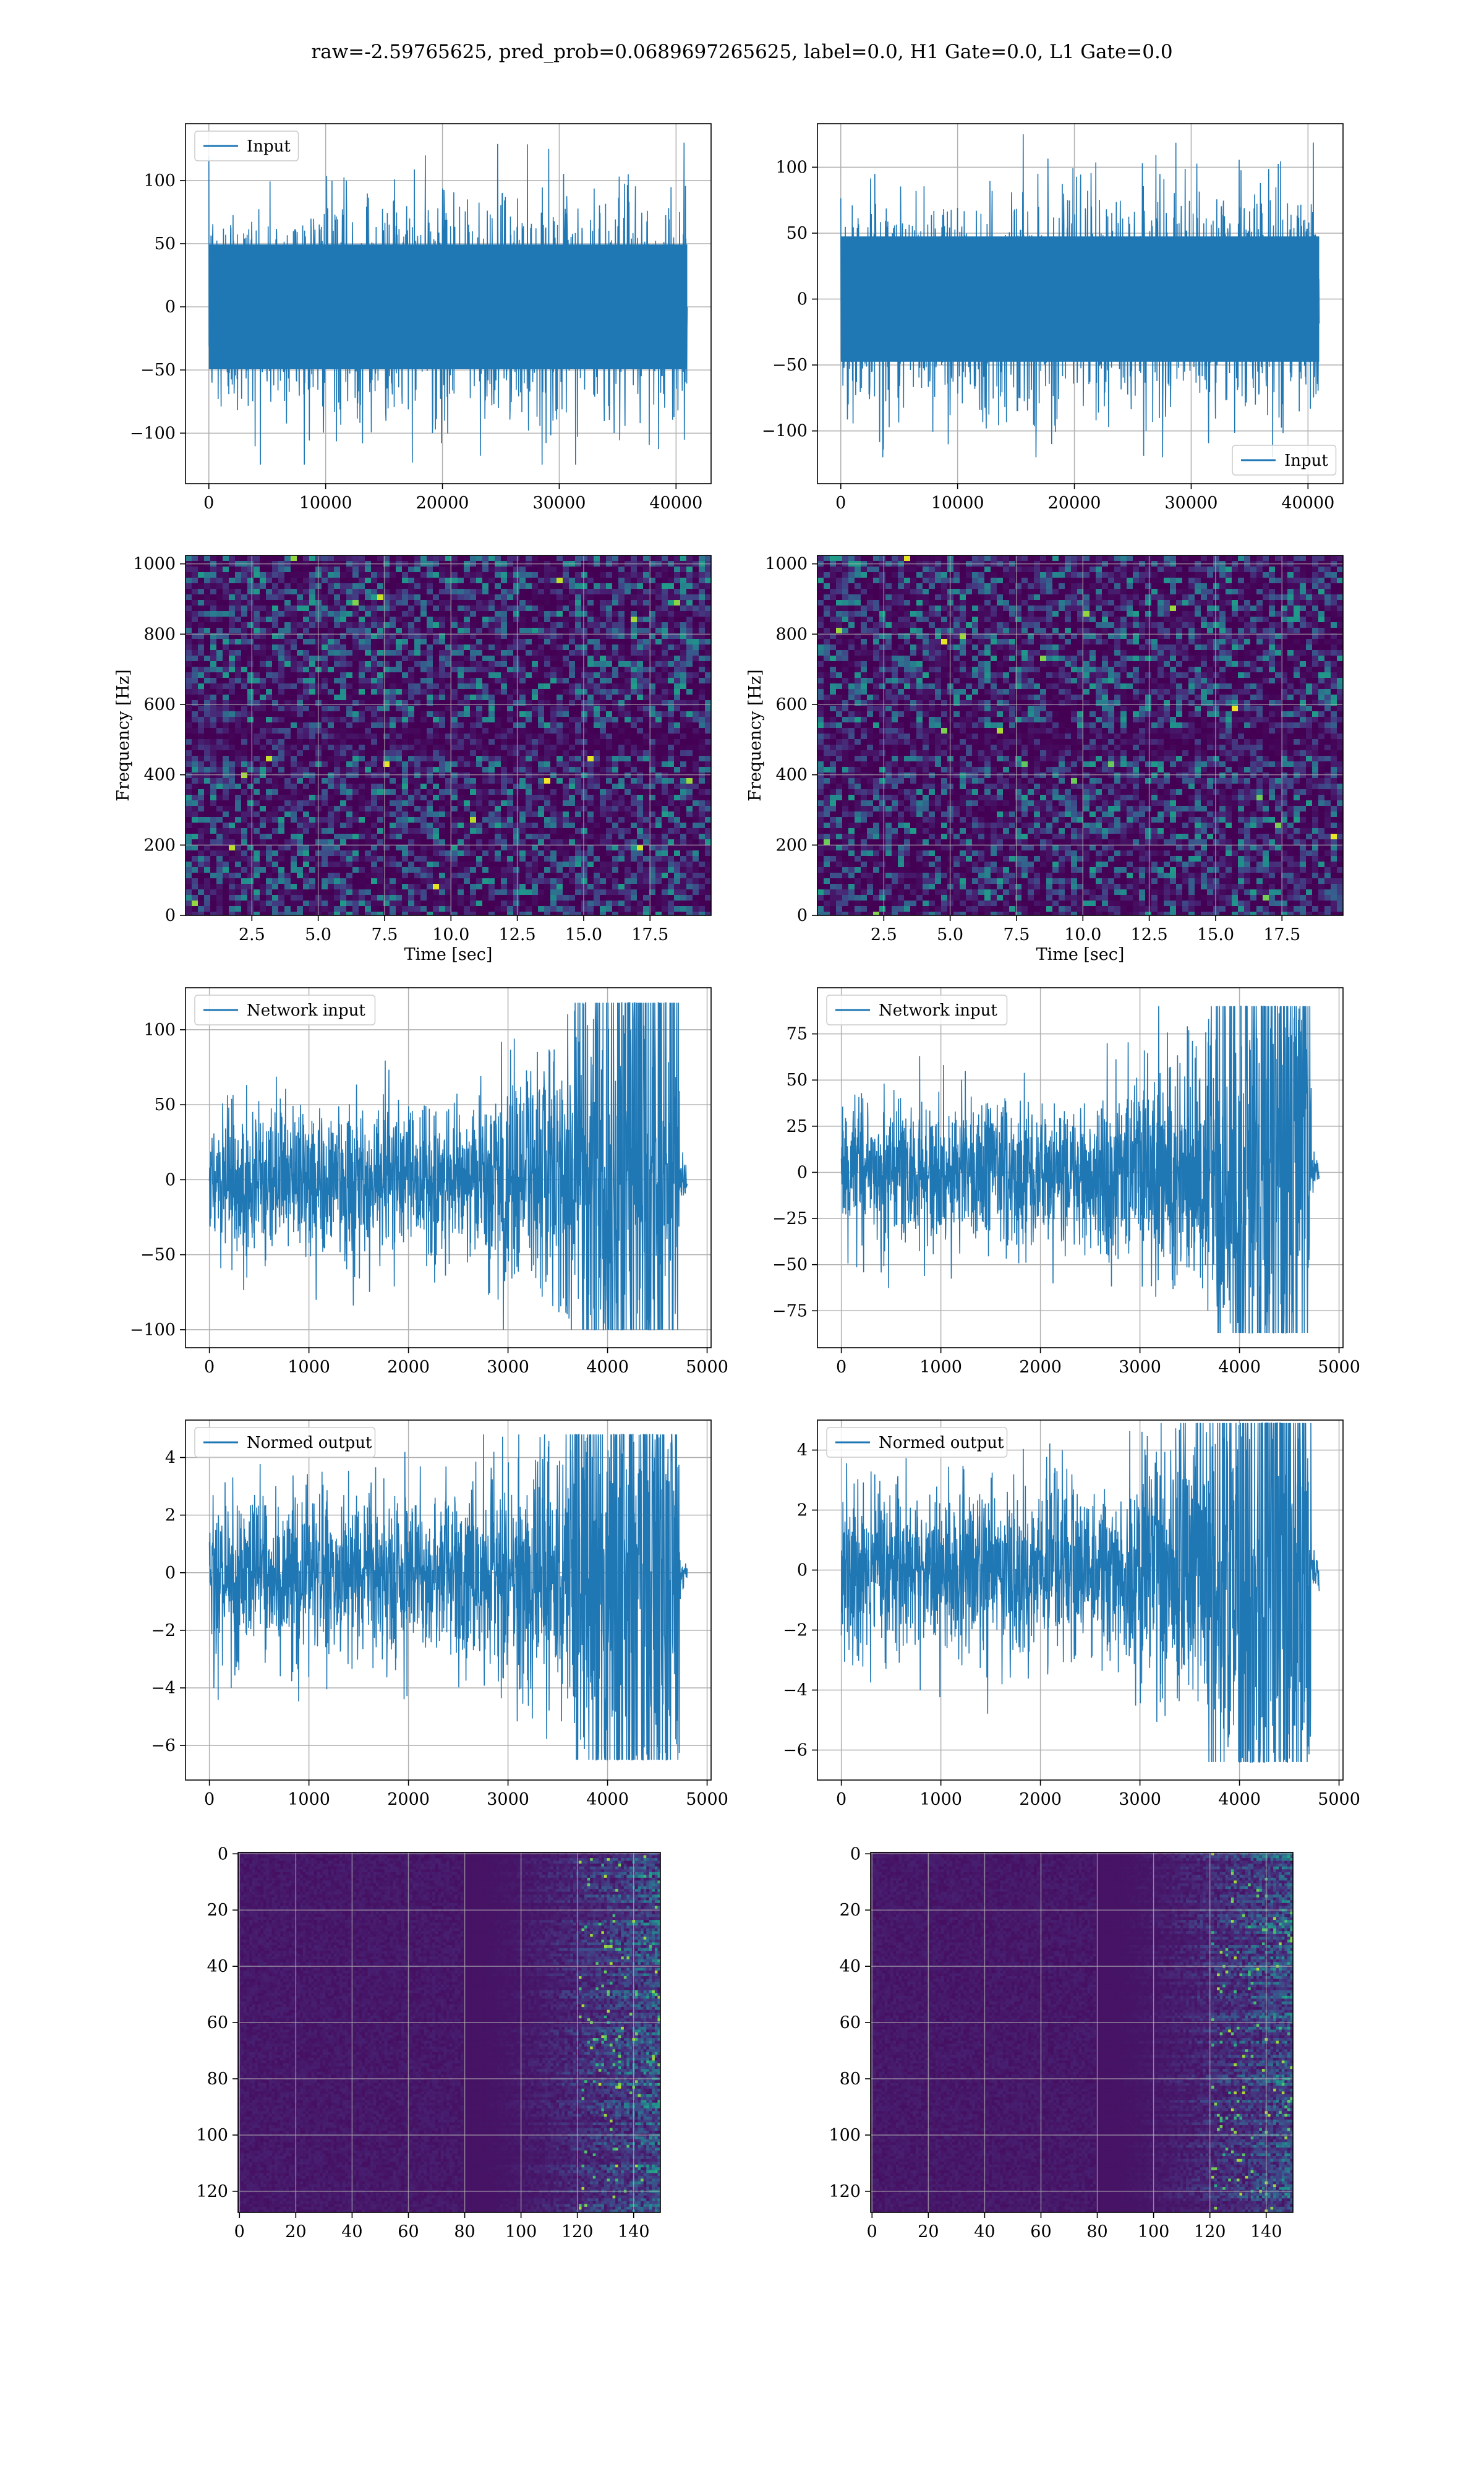 This screenshot has width=1484, height=2474. I want to click on legend: Network input, so click(285, 1010).